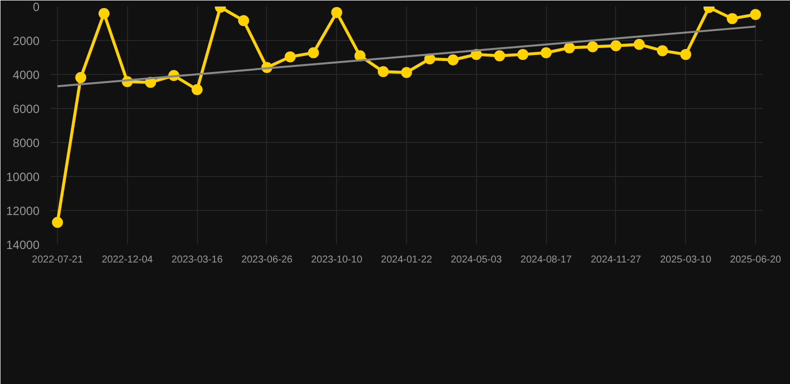  What do you see at coordinates (26, 41) in the screenshot?
I see `y-tick-label: 2000` at bounding box center [26, 41].